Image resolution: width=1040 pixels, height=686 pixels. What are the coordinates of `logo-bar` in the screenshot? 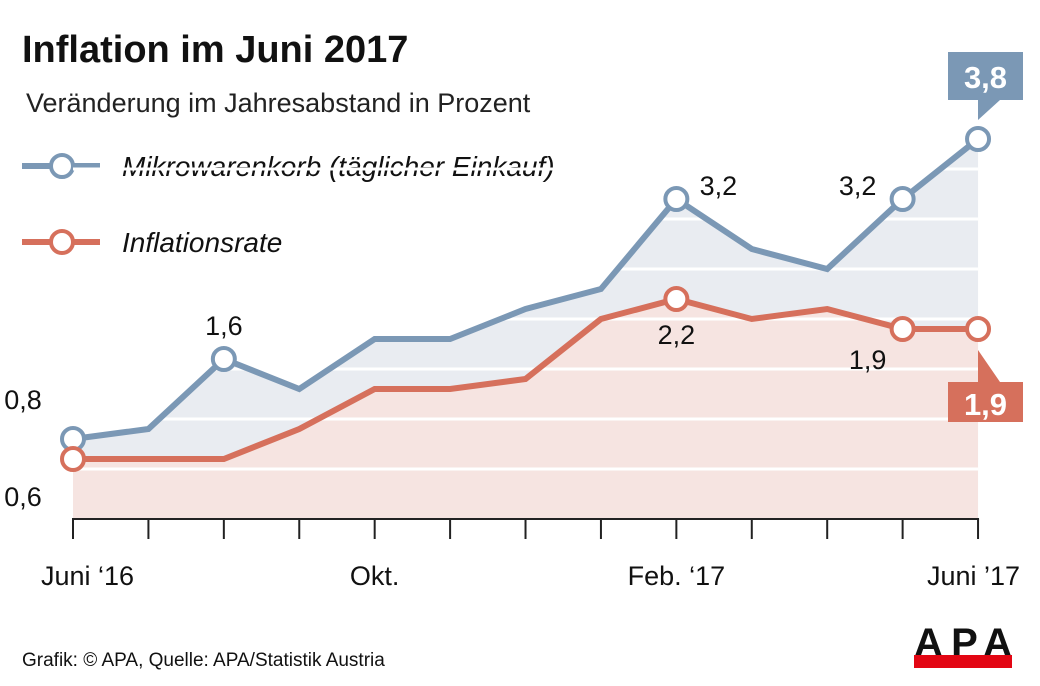 It's located at (963, 661).